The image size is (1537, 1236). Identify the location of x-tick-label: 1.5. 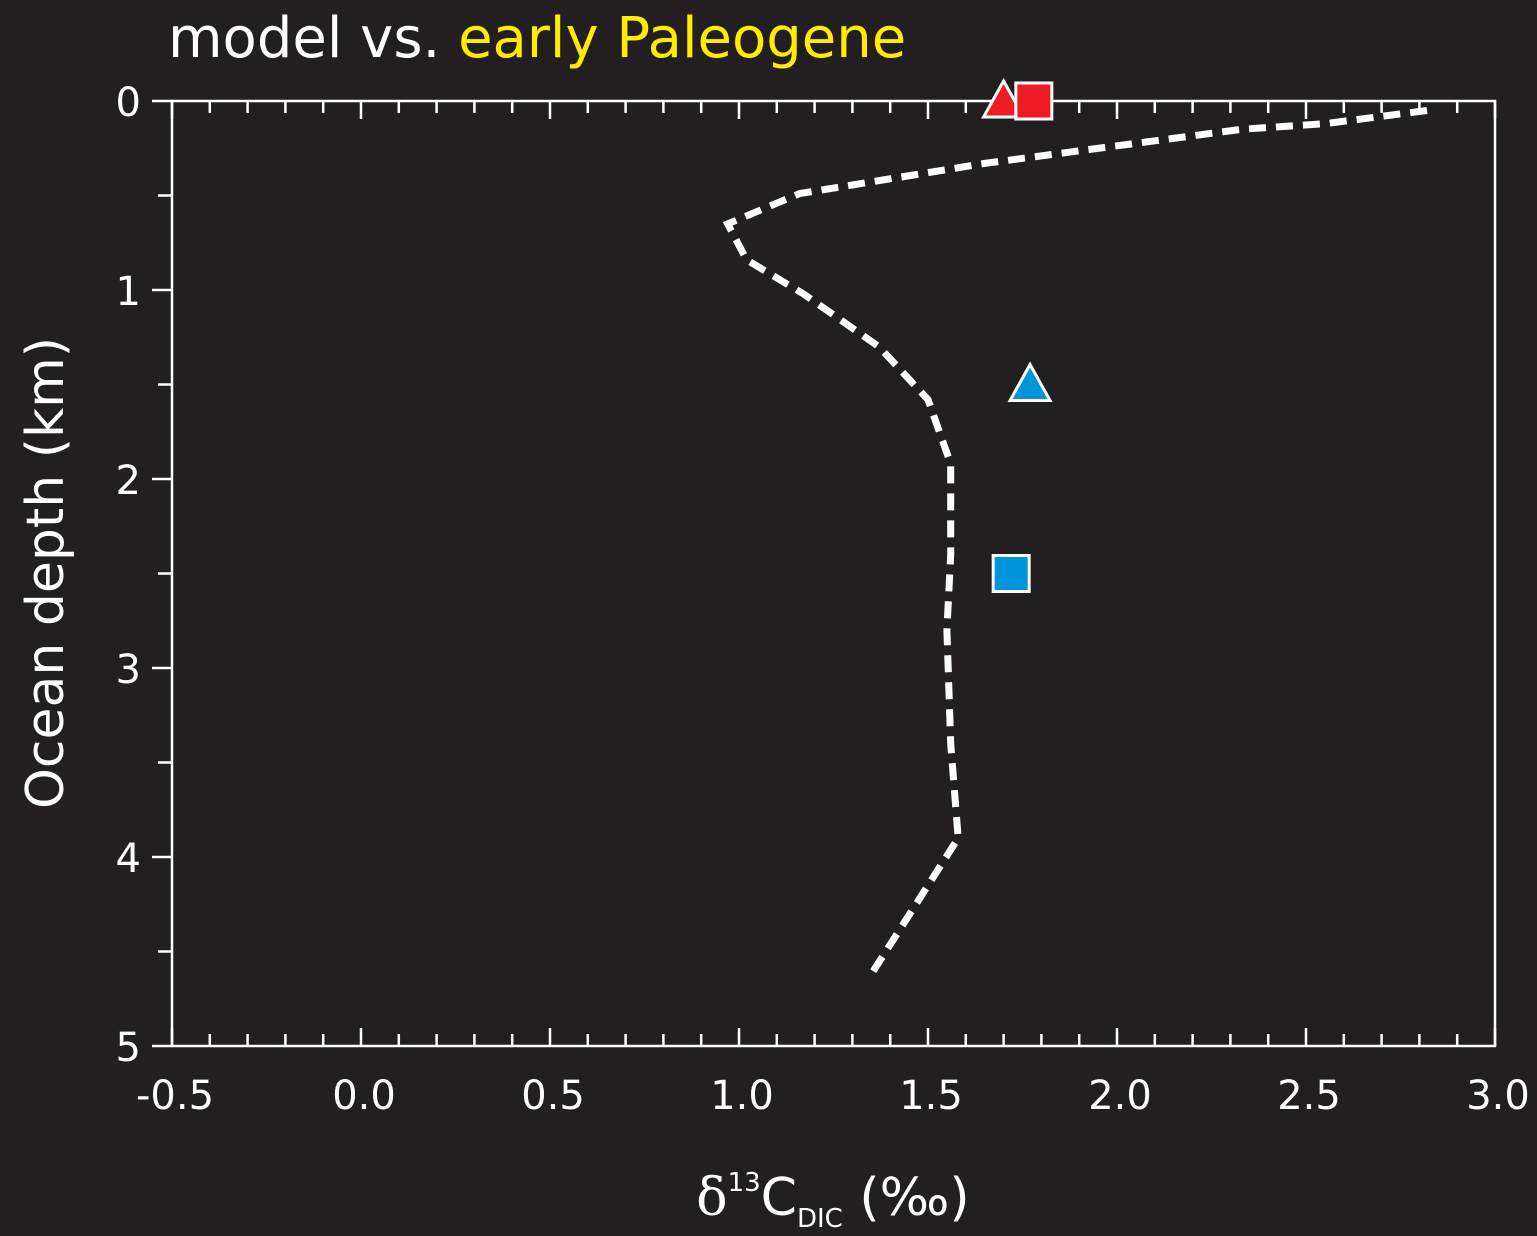
(931, 1096).